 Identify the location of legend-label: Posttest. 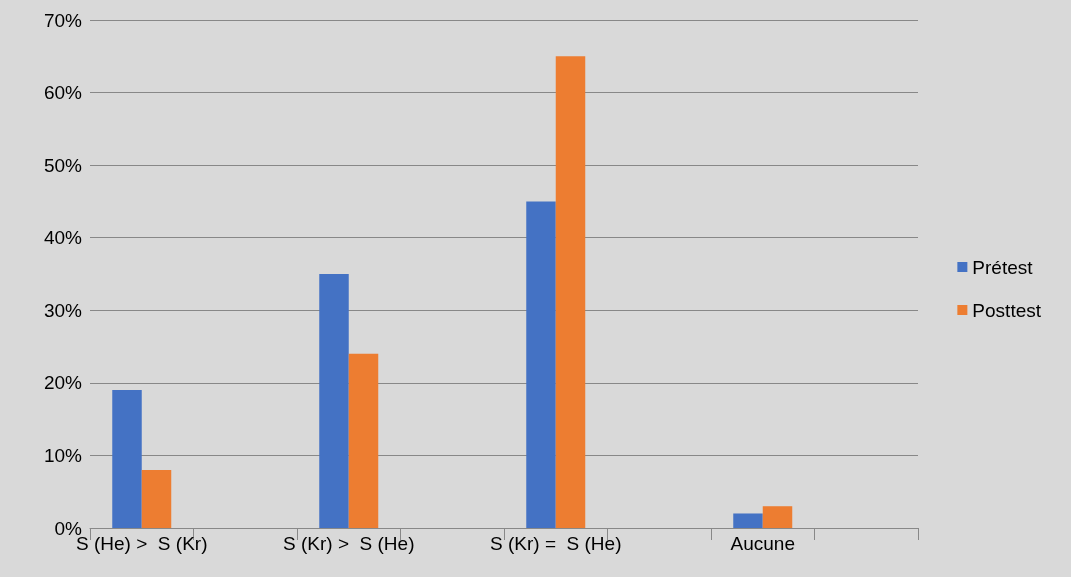
(1007, 310).